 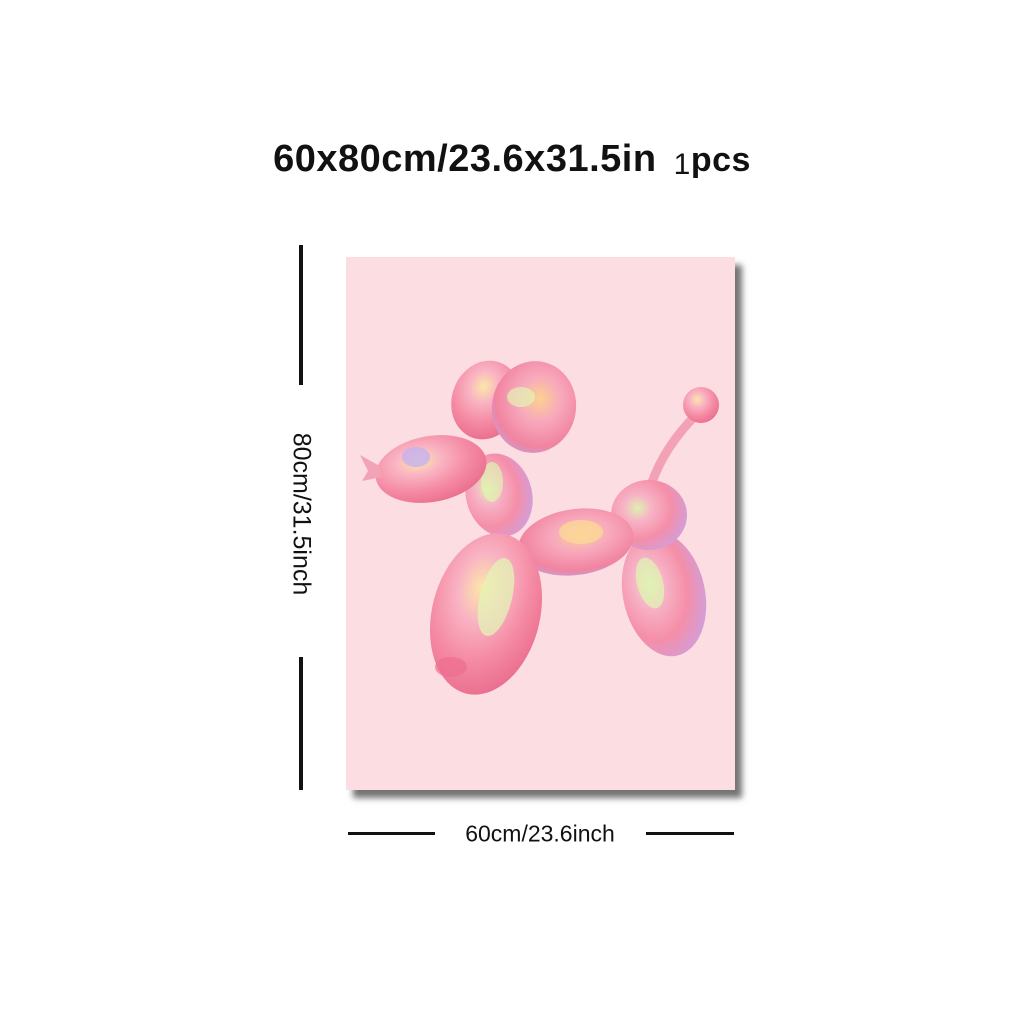 I want to click on snout-knot, so click(x=371, y=468).